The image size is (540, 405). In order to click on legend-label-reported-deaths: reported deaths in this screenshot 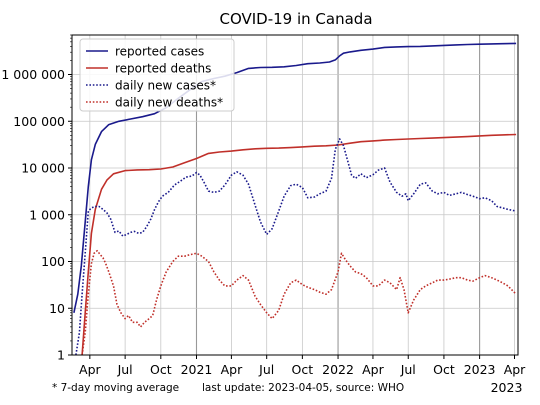, I will do `click(163, 69)`.